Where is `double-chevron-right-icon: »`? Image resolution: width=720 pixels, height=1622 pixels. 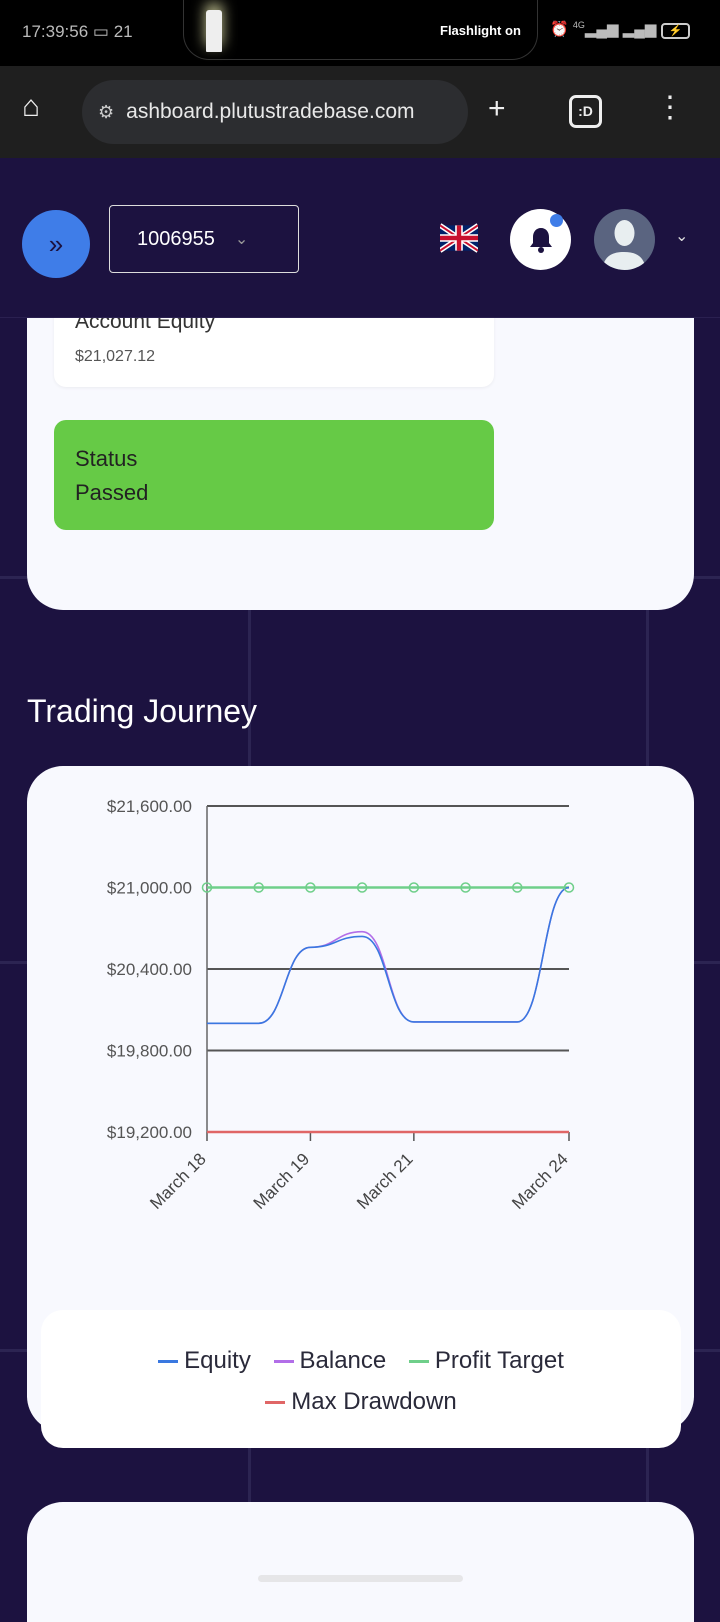 double-chevron-right-icon: » is located at coordinates (56, 243).